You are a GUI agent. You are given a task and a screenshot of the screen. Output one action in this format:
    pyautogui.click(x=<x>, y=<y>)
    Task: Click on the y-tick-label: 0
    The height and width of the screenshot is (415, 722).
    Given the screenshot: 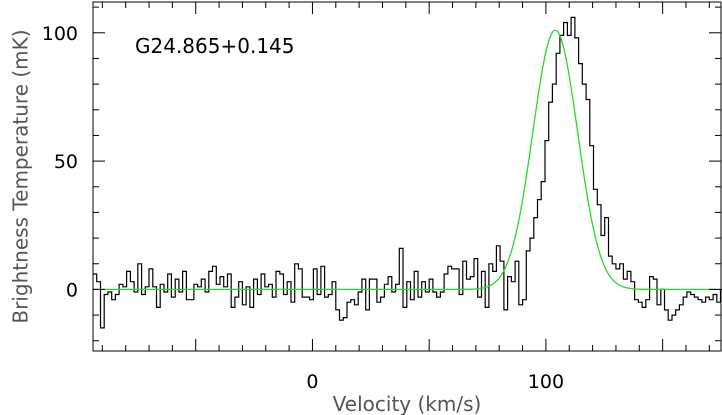 What is the action you would take?
    pyautogui.click(x=72, y=290)
    